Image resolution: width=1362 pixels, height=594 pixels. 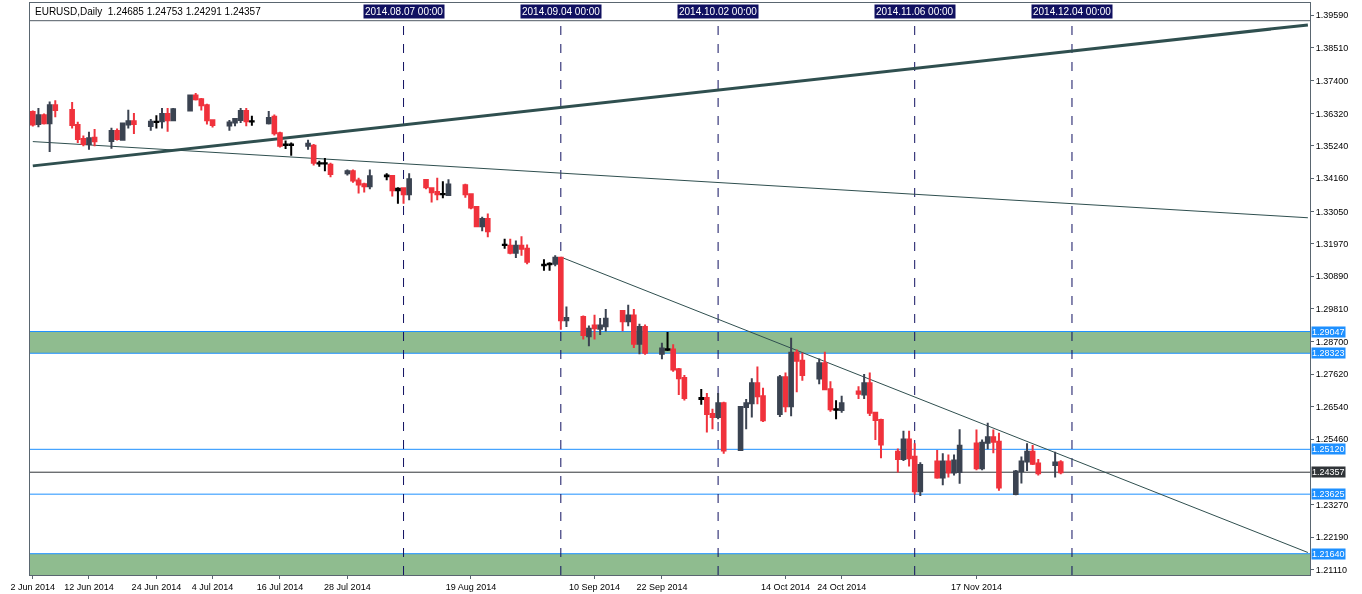 What do you see at coordinates (1332, 81) in the screenshot?
I see `y-tick-label: 1.37400` at bounding box center [1332, 81].